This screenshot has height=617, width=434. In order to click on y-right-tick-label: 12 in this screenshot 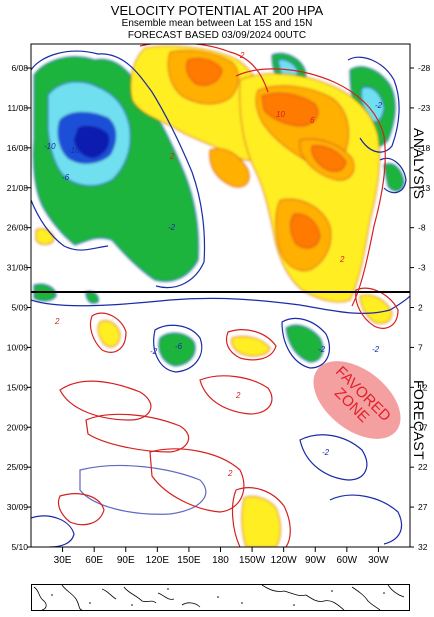, I will do `click(423, 387)`.